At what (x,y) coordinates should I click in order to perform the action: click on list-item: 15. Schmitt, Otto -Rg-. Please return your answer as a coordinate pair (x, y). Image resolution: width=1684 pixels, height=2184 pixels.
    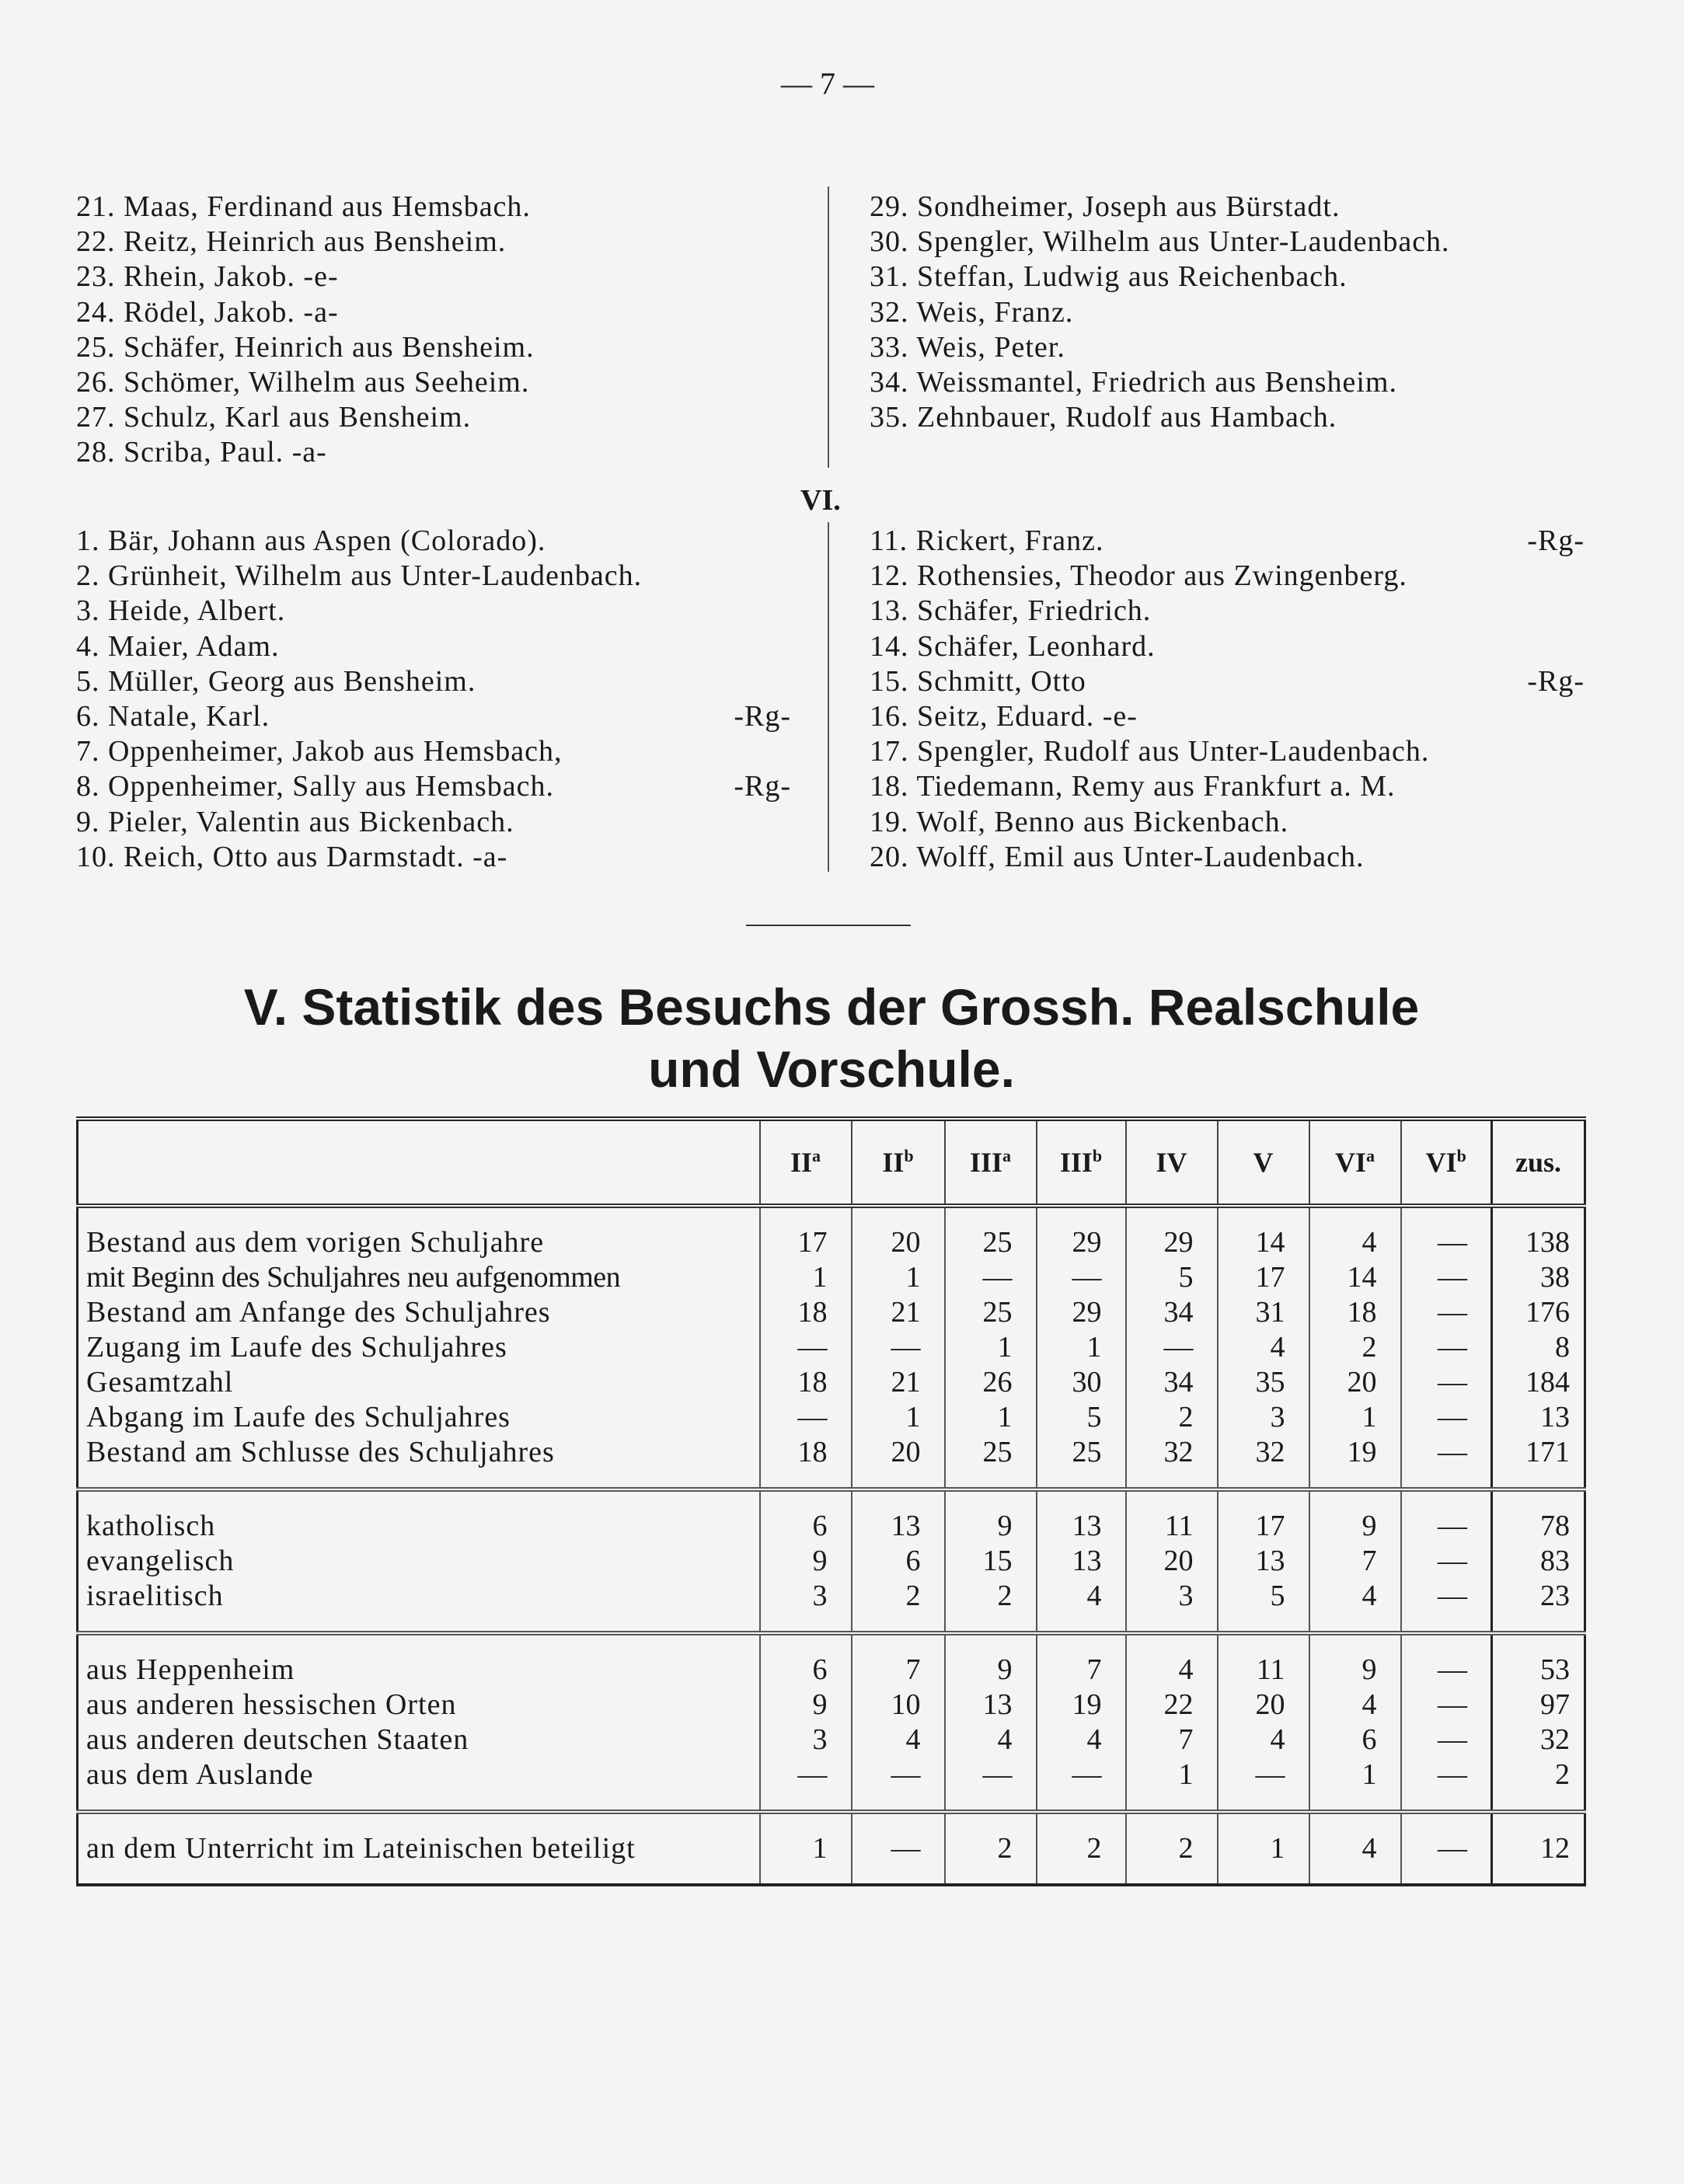
    Looking at the image, I should click on (1227, 682).